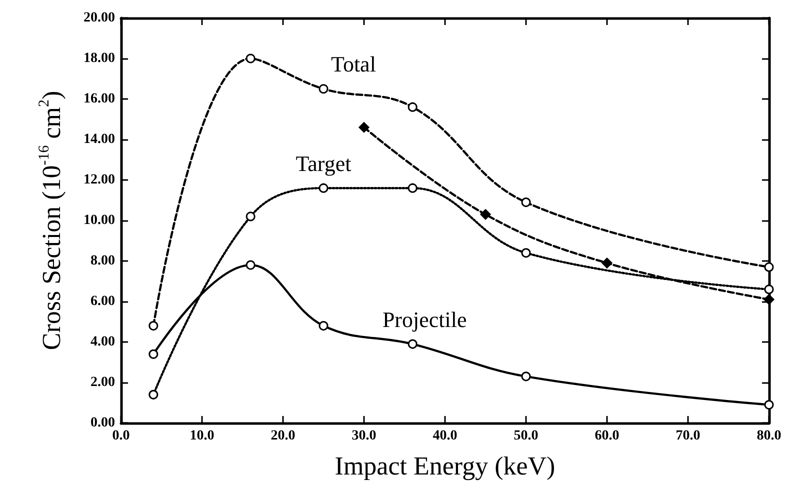 The width and height of the screenshot is (789, 493). What do you see at coordinates (526, 436) in the screenshot?
I see `x-tick-label: 50.0` at bounding box center [526, 436].